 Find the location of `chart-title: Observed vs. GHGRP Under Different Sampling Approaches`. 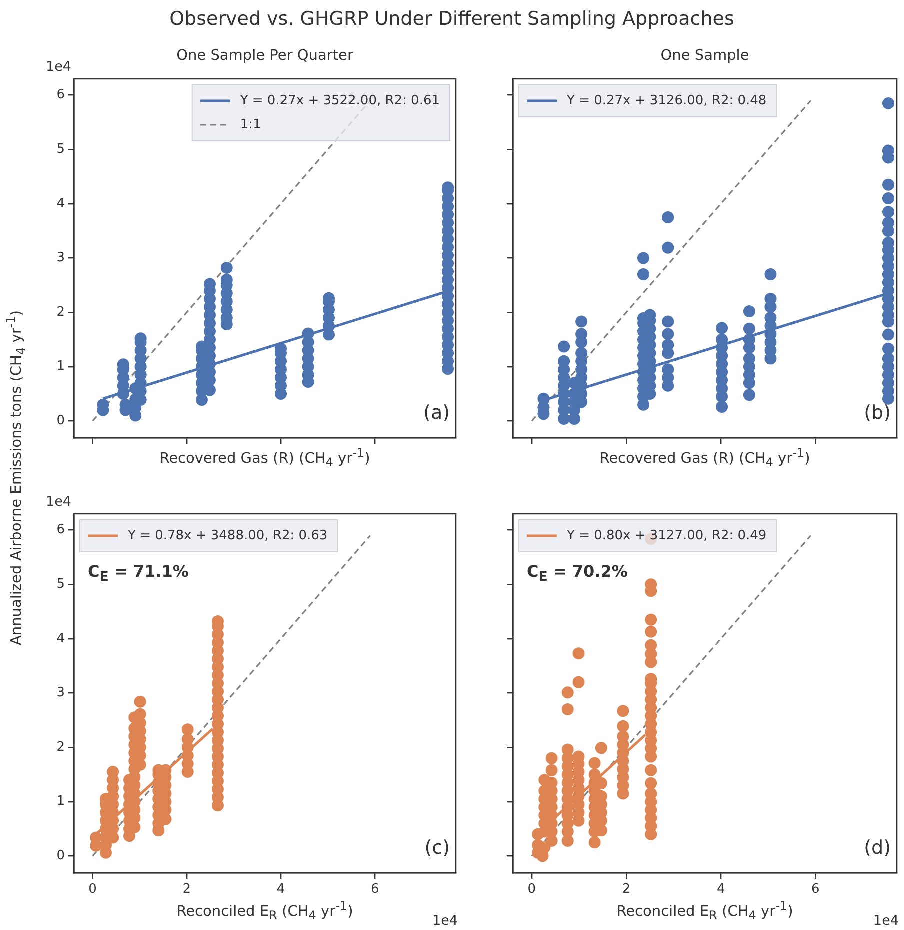

chart-title: Observed vs. GHGRP Under Different Sampling Approaches is located at coordinates (452, 19).